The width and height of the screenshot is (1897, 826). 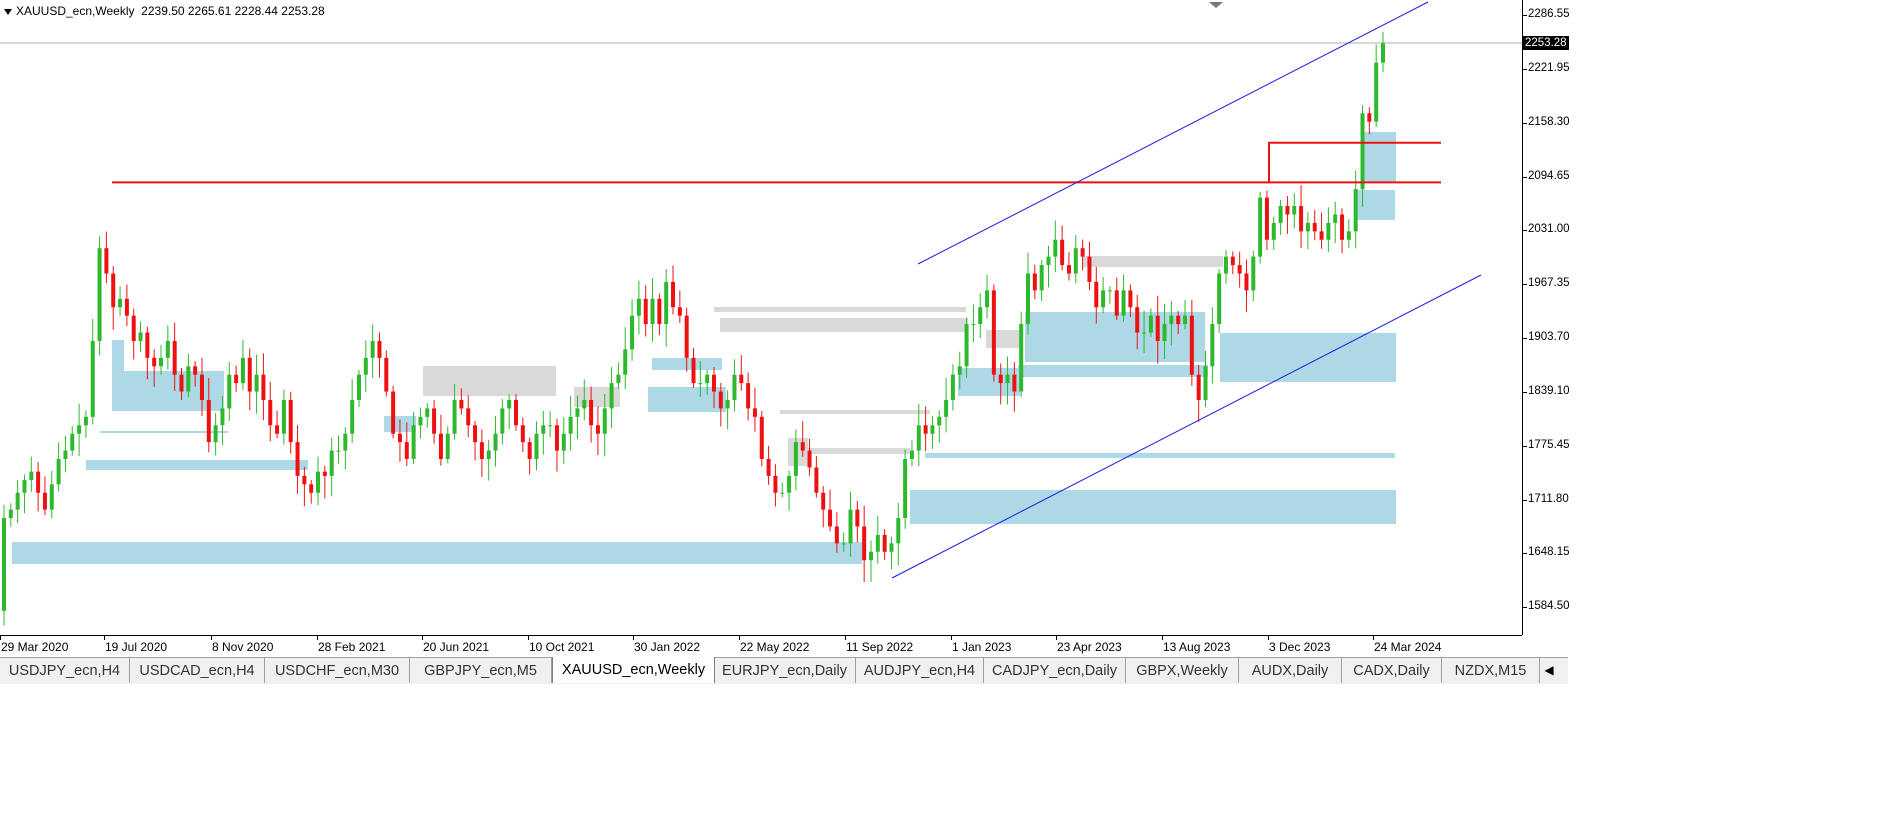 What do you see at coordinates (1392, 670) in the screenshot?
I see `chart-tab: CADX,Daily` at bounding box center [1392, 670].